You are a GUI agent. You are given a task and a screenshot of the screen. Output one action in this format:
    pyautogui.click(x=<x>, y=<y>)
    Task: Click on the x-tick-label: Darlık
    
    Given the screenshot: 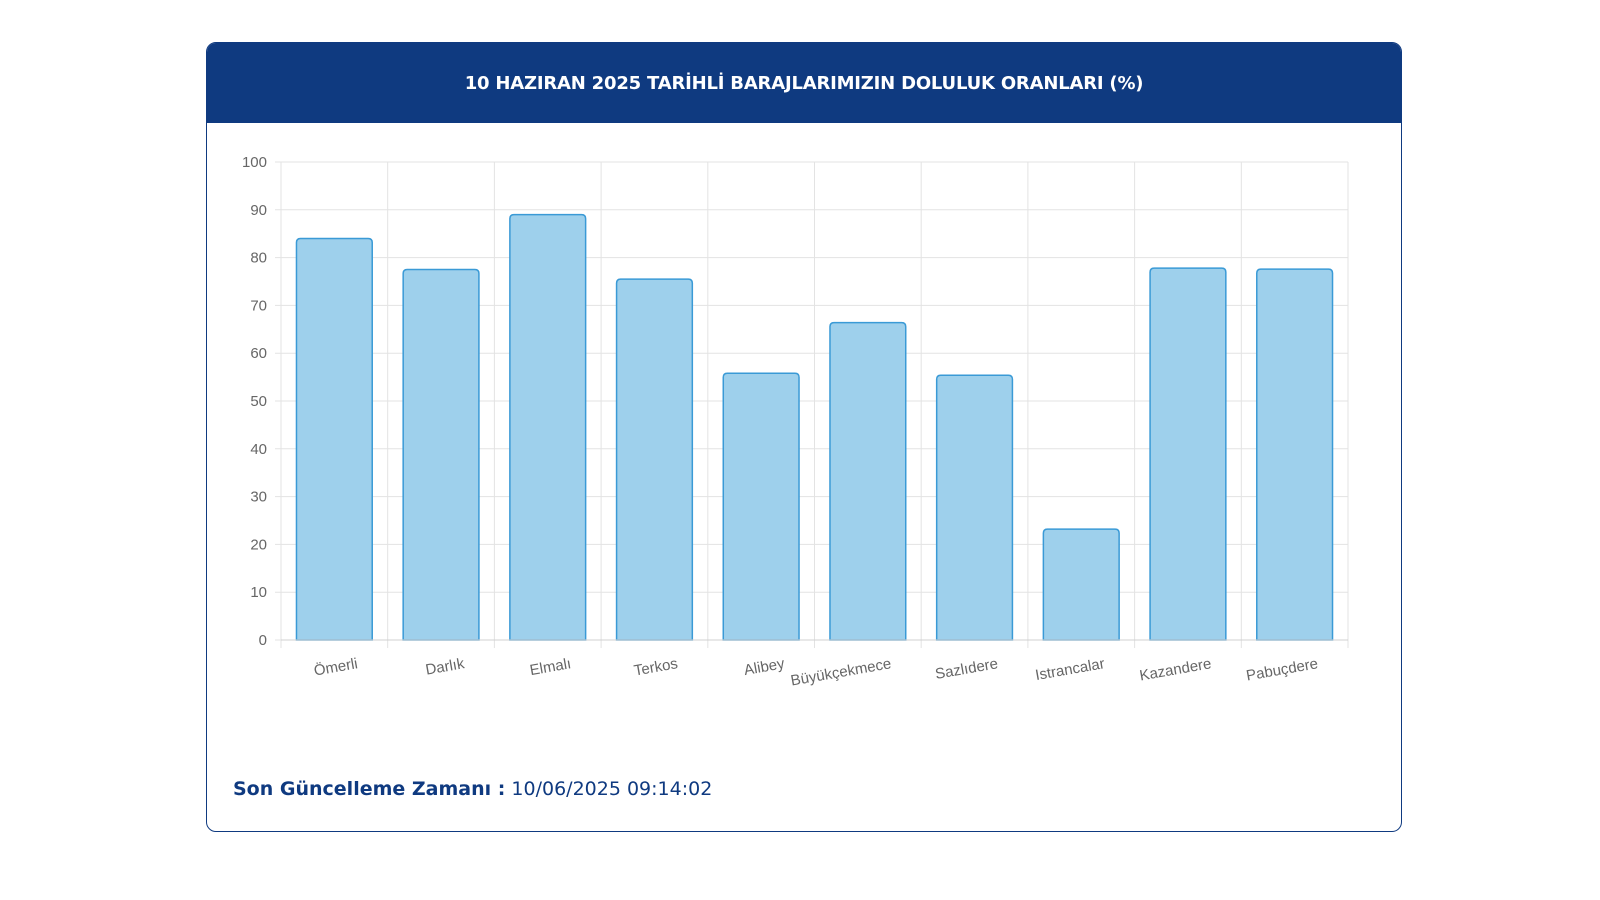 What is the action you would take?
    pyautogui.click(x=445, y=667)
    